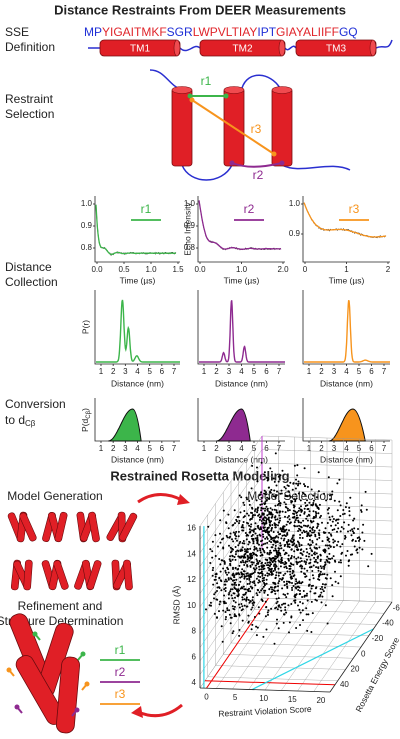  I want to click on spin-label, so click(226, 96).